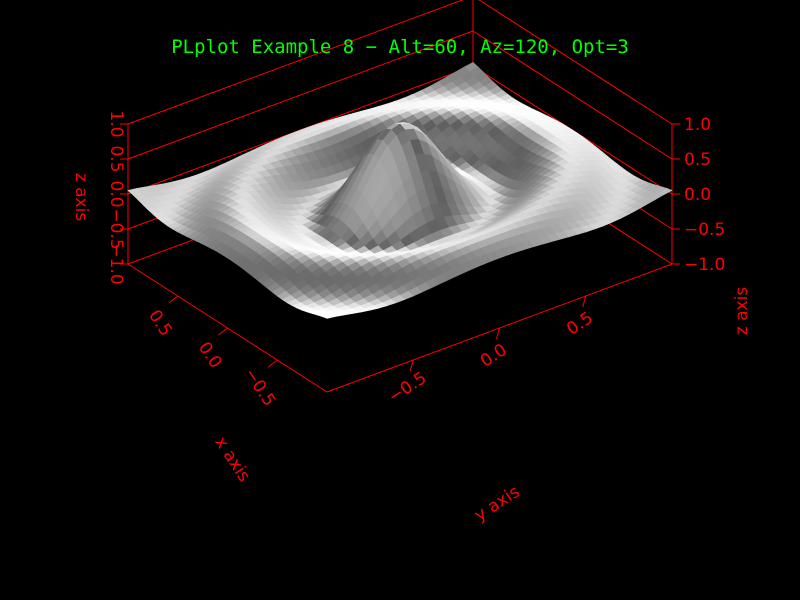 The image size is (800, 600). Describe the element at coordinates (328, 316) in the screenshot. I see `surface-facet` at that location.